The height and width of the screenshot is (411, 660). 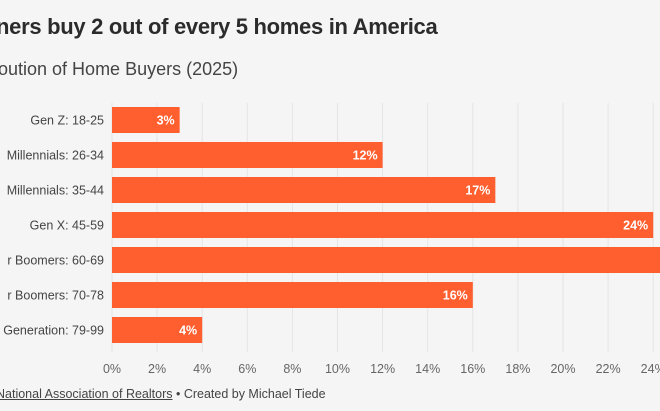 I want to click on x-tick-label: 6%, so click(x=247, y=369).